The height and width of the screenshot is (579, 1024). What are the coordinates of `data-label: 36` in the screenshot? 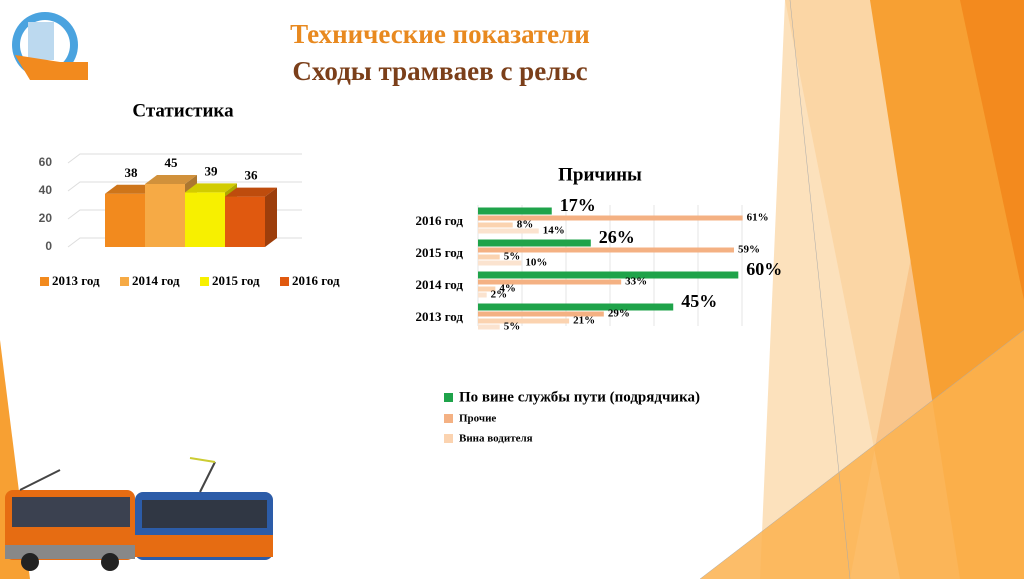 It's located at (252, 175).